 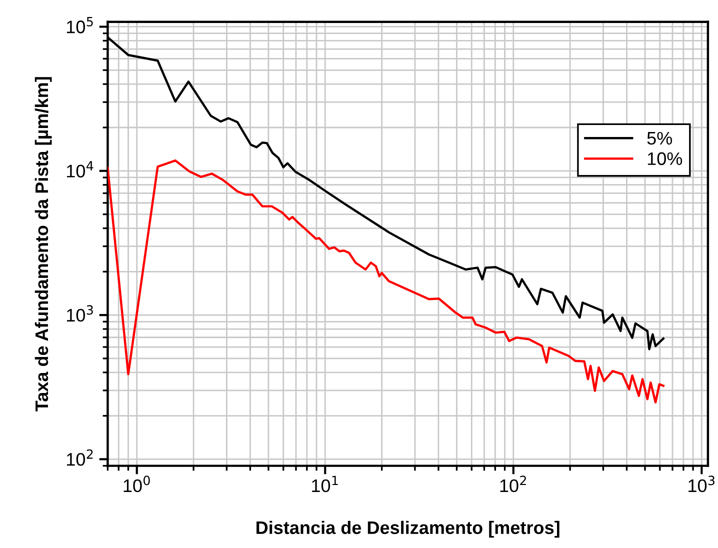 What do you see at coordinates (408, 529) in the screenshot?
I see `x-axis-title: Distancia de Deslizamento [metros]` at bounding box center [408, 529].